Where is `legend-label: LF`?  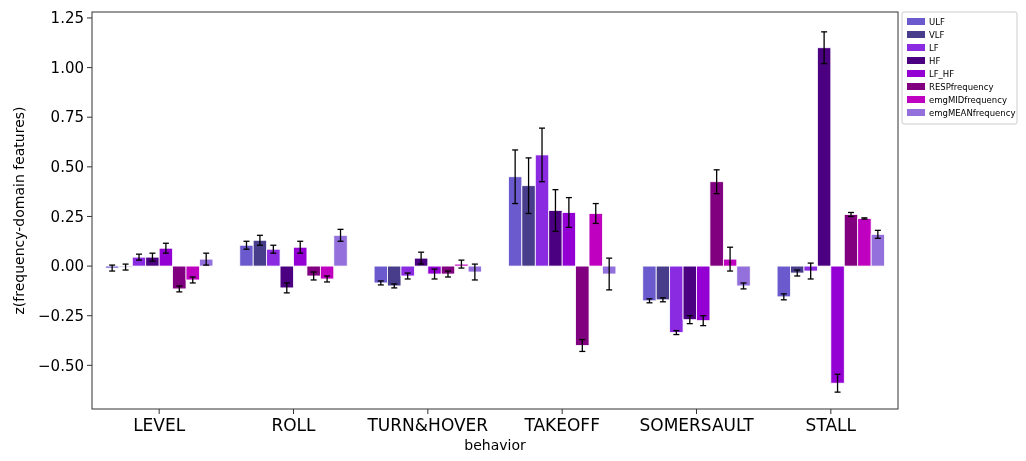 legend-label: LF is located at coordinates (934, 47).